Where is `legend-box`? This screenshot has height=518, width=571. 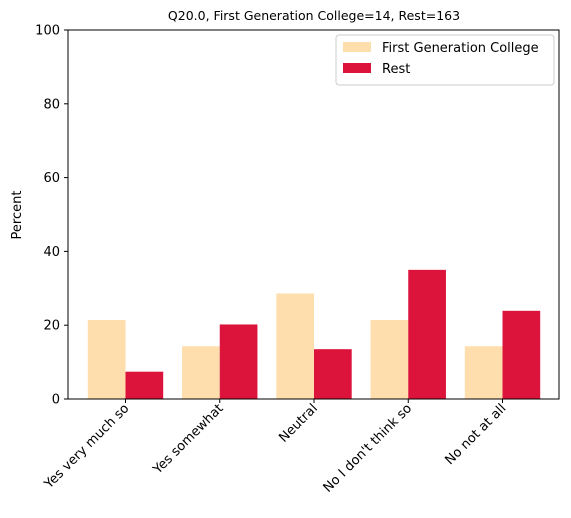 legend-box is located at coordinates (445, 60).